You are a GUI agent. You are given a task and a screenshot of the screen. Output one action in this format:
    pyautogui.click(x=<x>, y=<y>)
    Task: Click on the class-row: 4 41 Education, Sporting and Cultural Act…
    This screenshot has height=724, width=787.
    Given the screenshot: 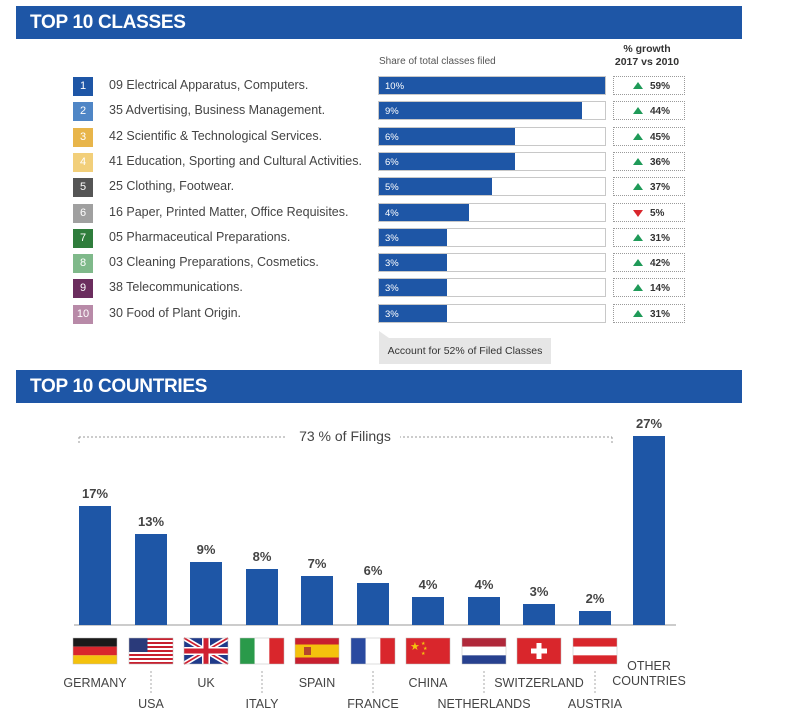 What is the action you would take?
    pyautogui.click(x=393, y=162)
    